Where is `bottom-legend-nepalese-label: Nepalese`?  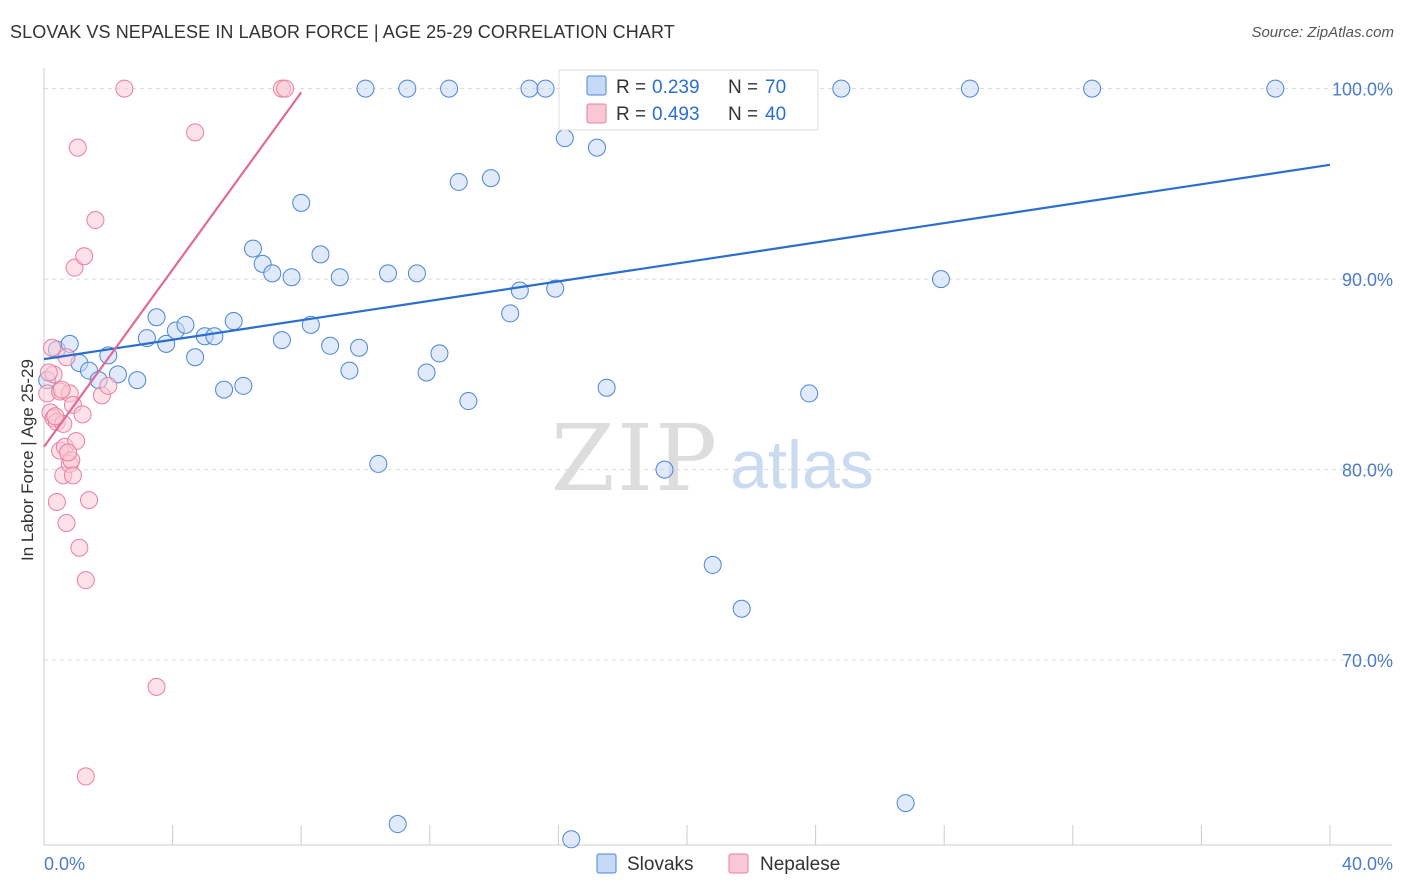 bottom-legend-nepalese-label: Nepalese is located at coordinates (800, 864).